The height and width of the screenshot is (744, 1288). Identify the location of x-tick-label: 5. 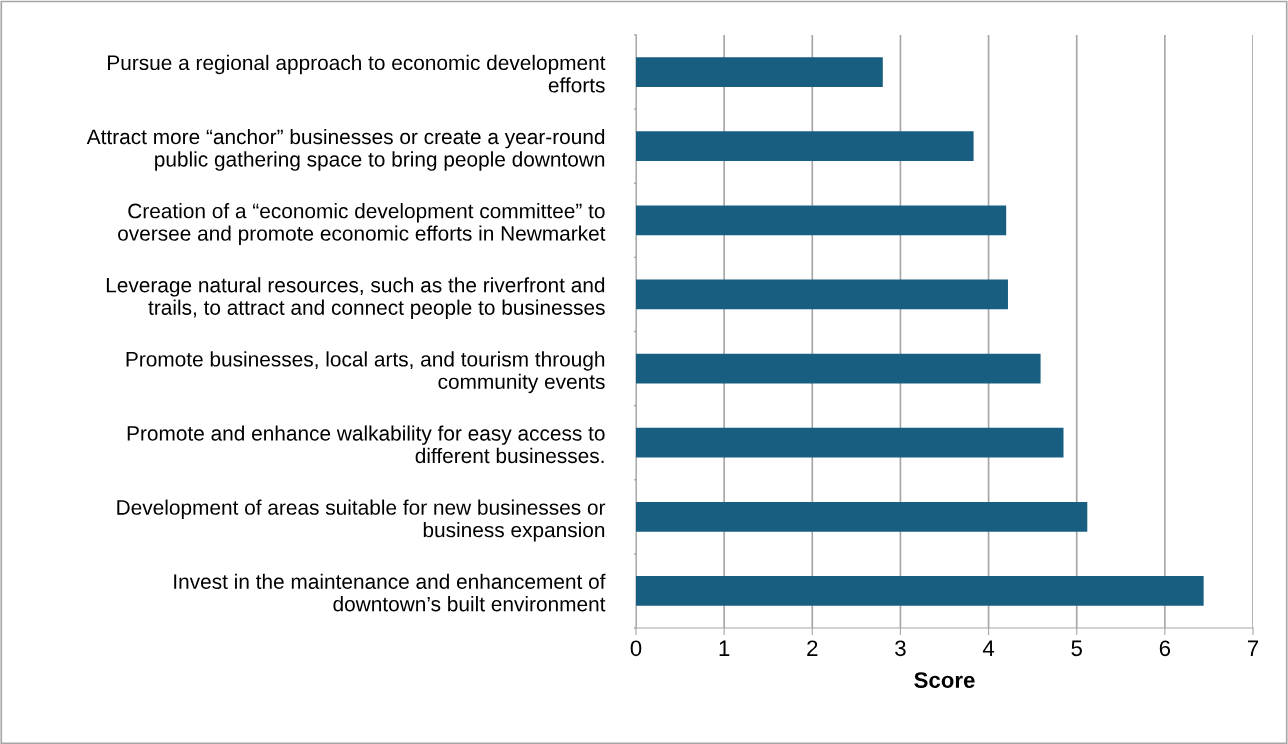
(1076, 648).